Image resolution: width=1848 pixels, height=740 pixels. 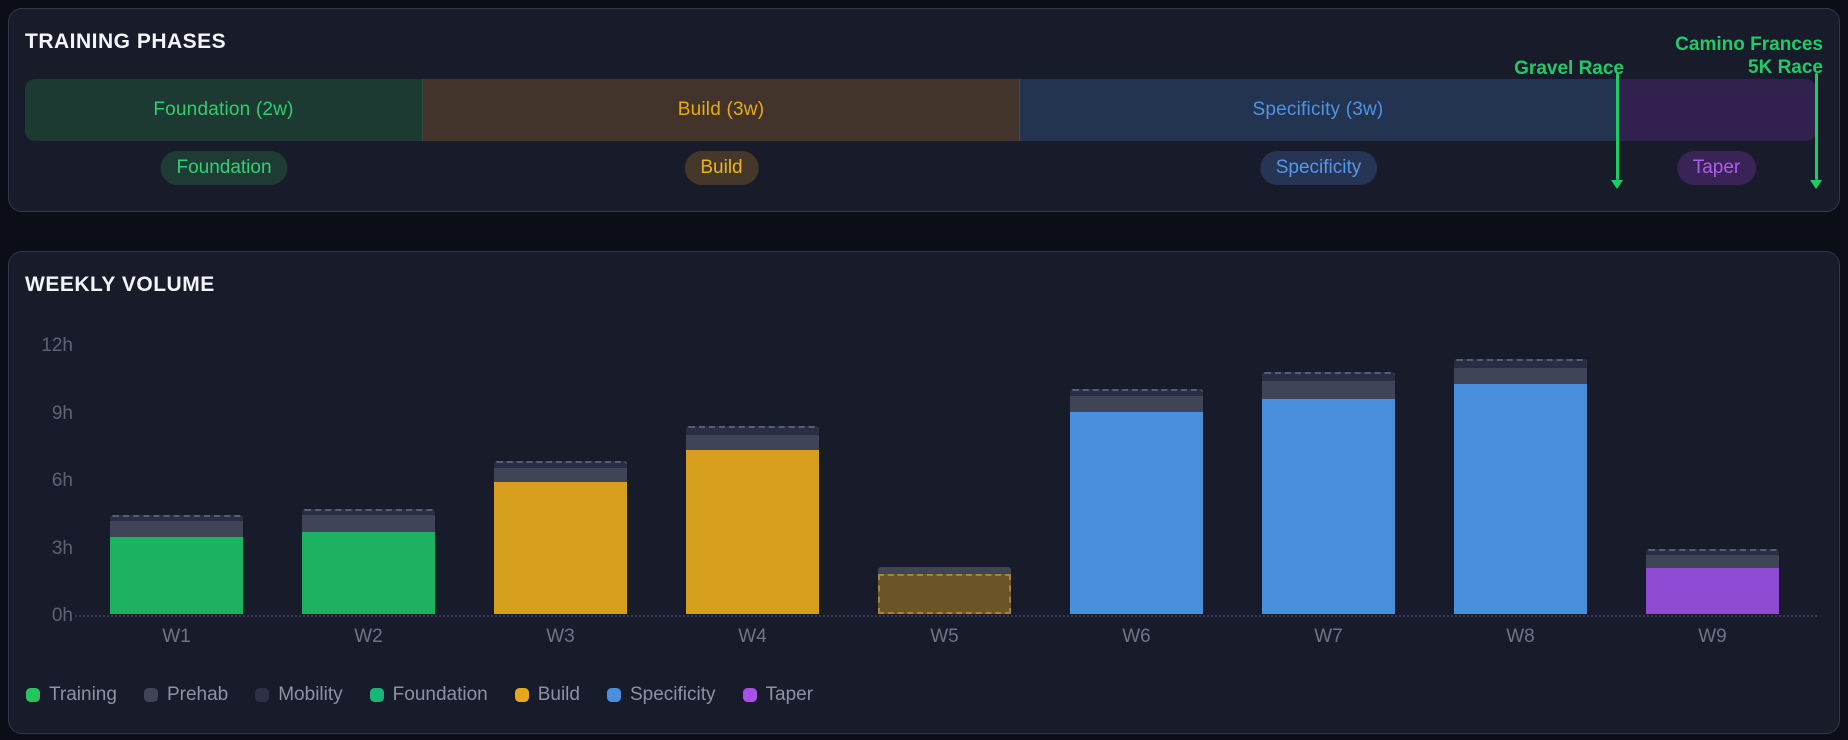 I want to click on phase-badge-taper: Taper, so click(x=1716, y=168).